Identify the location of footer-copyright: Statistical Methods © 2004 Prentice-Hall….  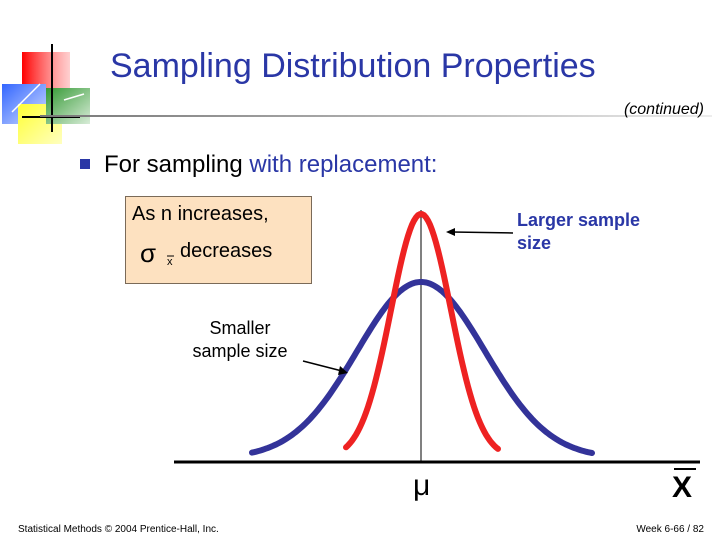
(118, 529).